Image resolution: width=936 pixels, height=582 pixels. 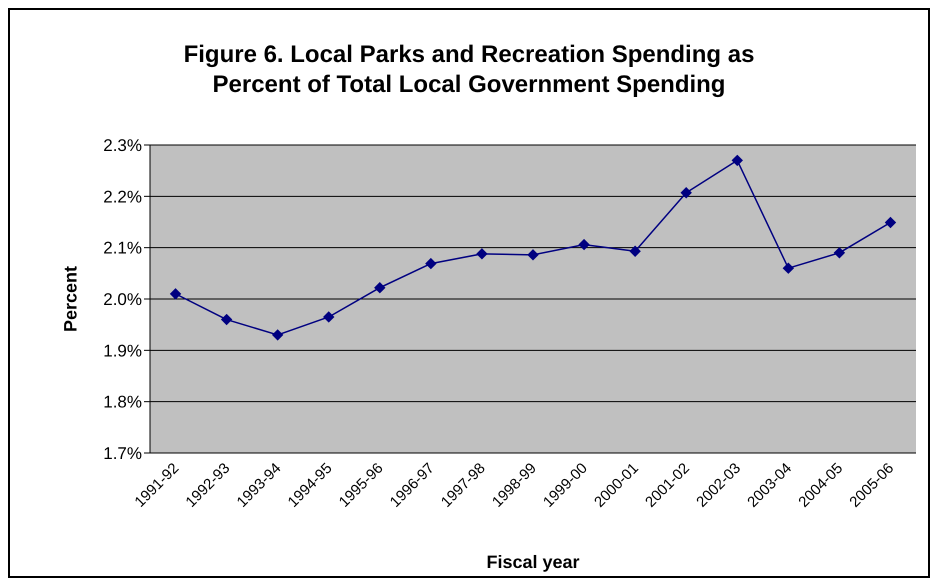 What do you see at coordinates (122, 454) in the screenshot?
I see `y-tick-label: 1.7%` at bounding box center [122, 454].